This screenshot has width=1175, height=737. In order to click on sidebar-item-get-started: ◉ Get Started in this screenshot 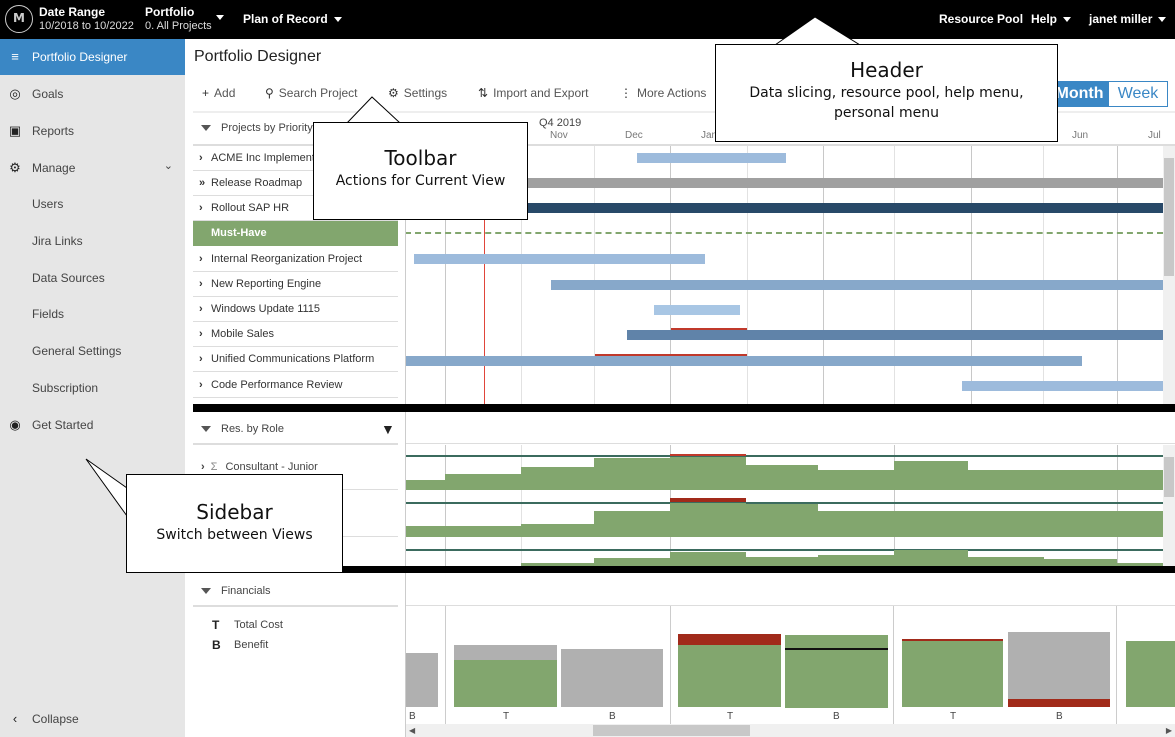, I will do `click(92, 425)`.